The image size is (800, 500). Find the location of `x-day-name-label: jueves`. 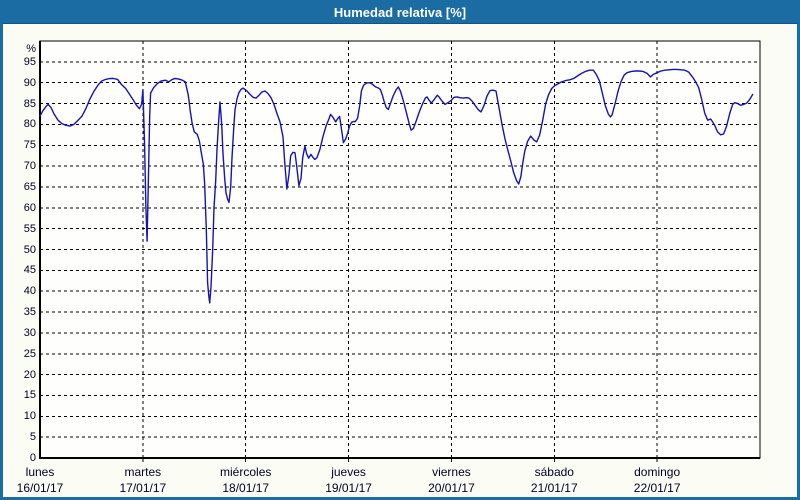

x-day-name-label: jueves is located at coordinates (348, 472).